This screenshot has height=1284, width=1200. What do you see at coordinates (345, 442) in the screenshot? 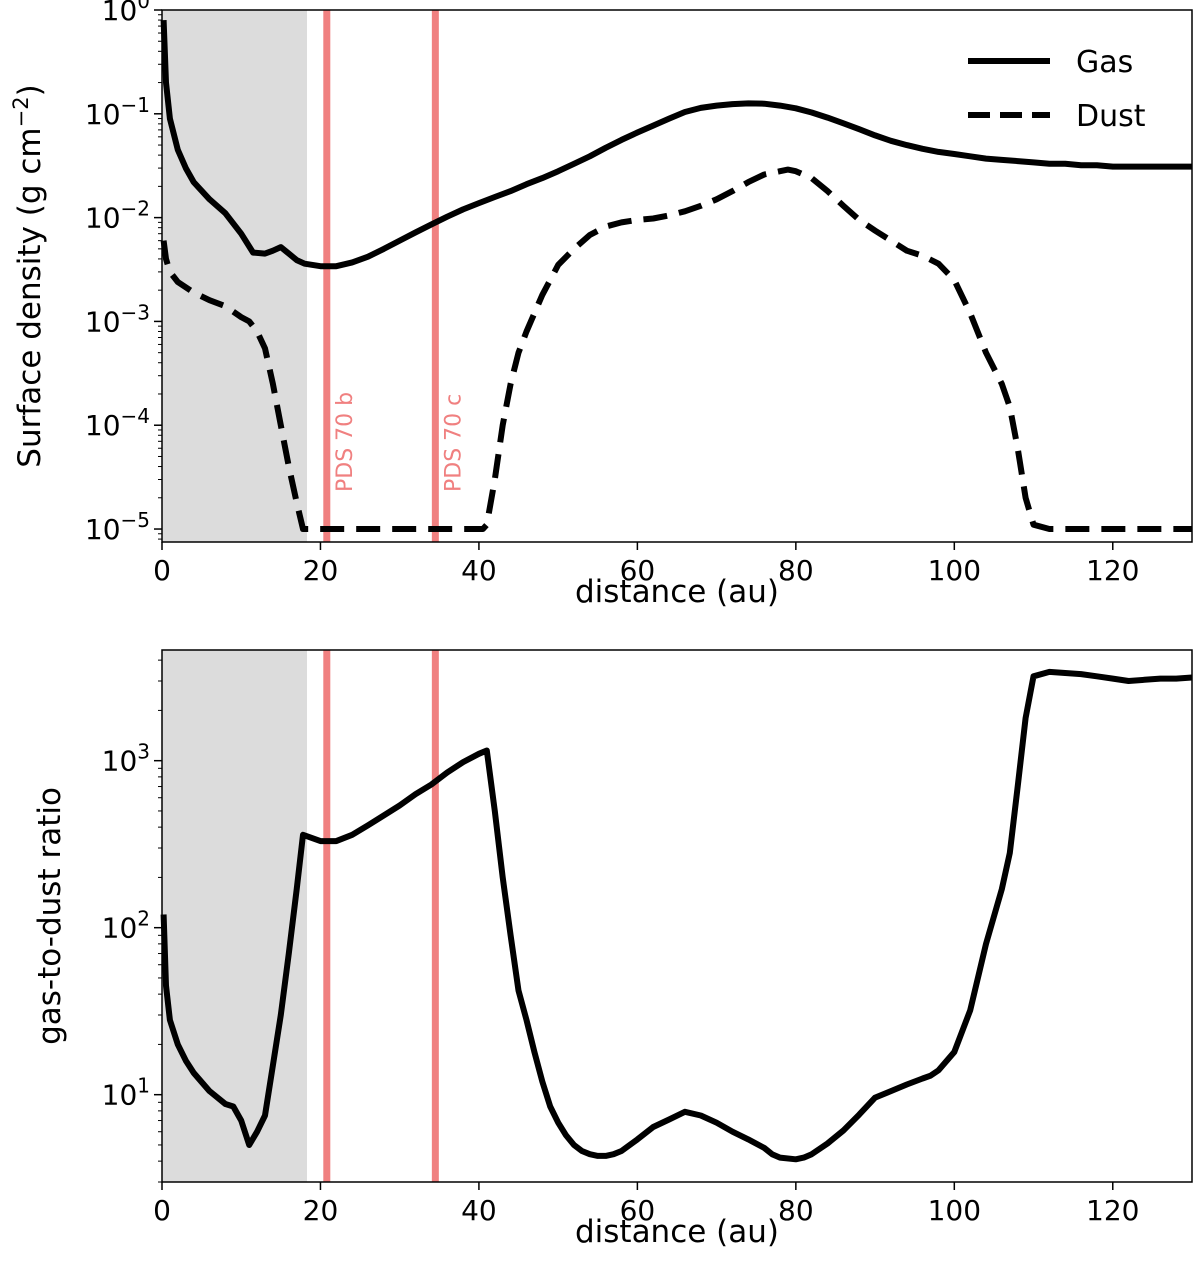
I see `planet-b-label: PDS 70 b` at bounding box center [345, 442].